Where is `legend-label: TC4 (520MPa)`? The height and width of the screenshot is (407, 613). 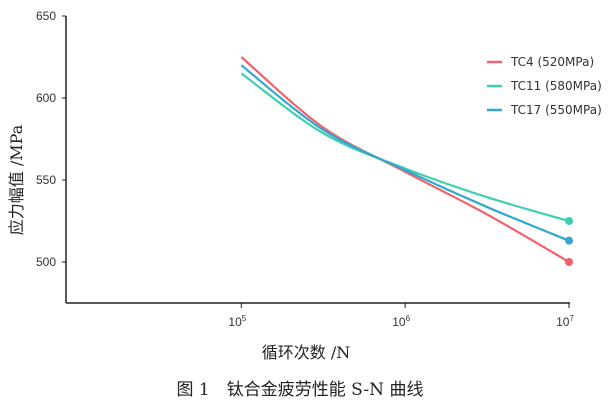
legend-label: TC4 (520MPa) is located at coordinates (552, 62).